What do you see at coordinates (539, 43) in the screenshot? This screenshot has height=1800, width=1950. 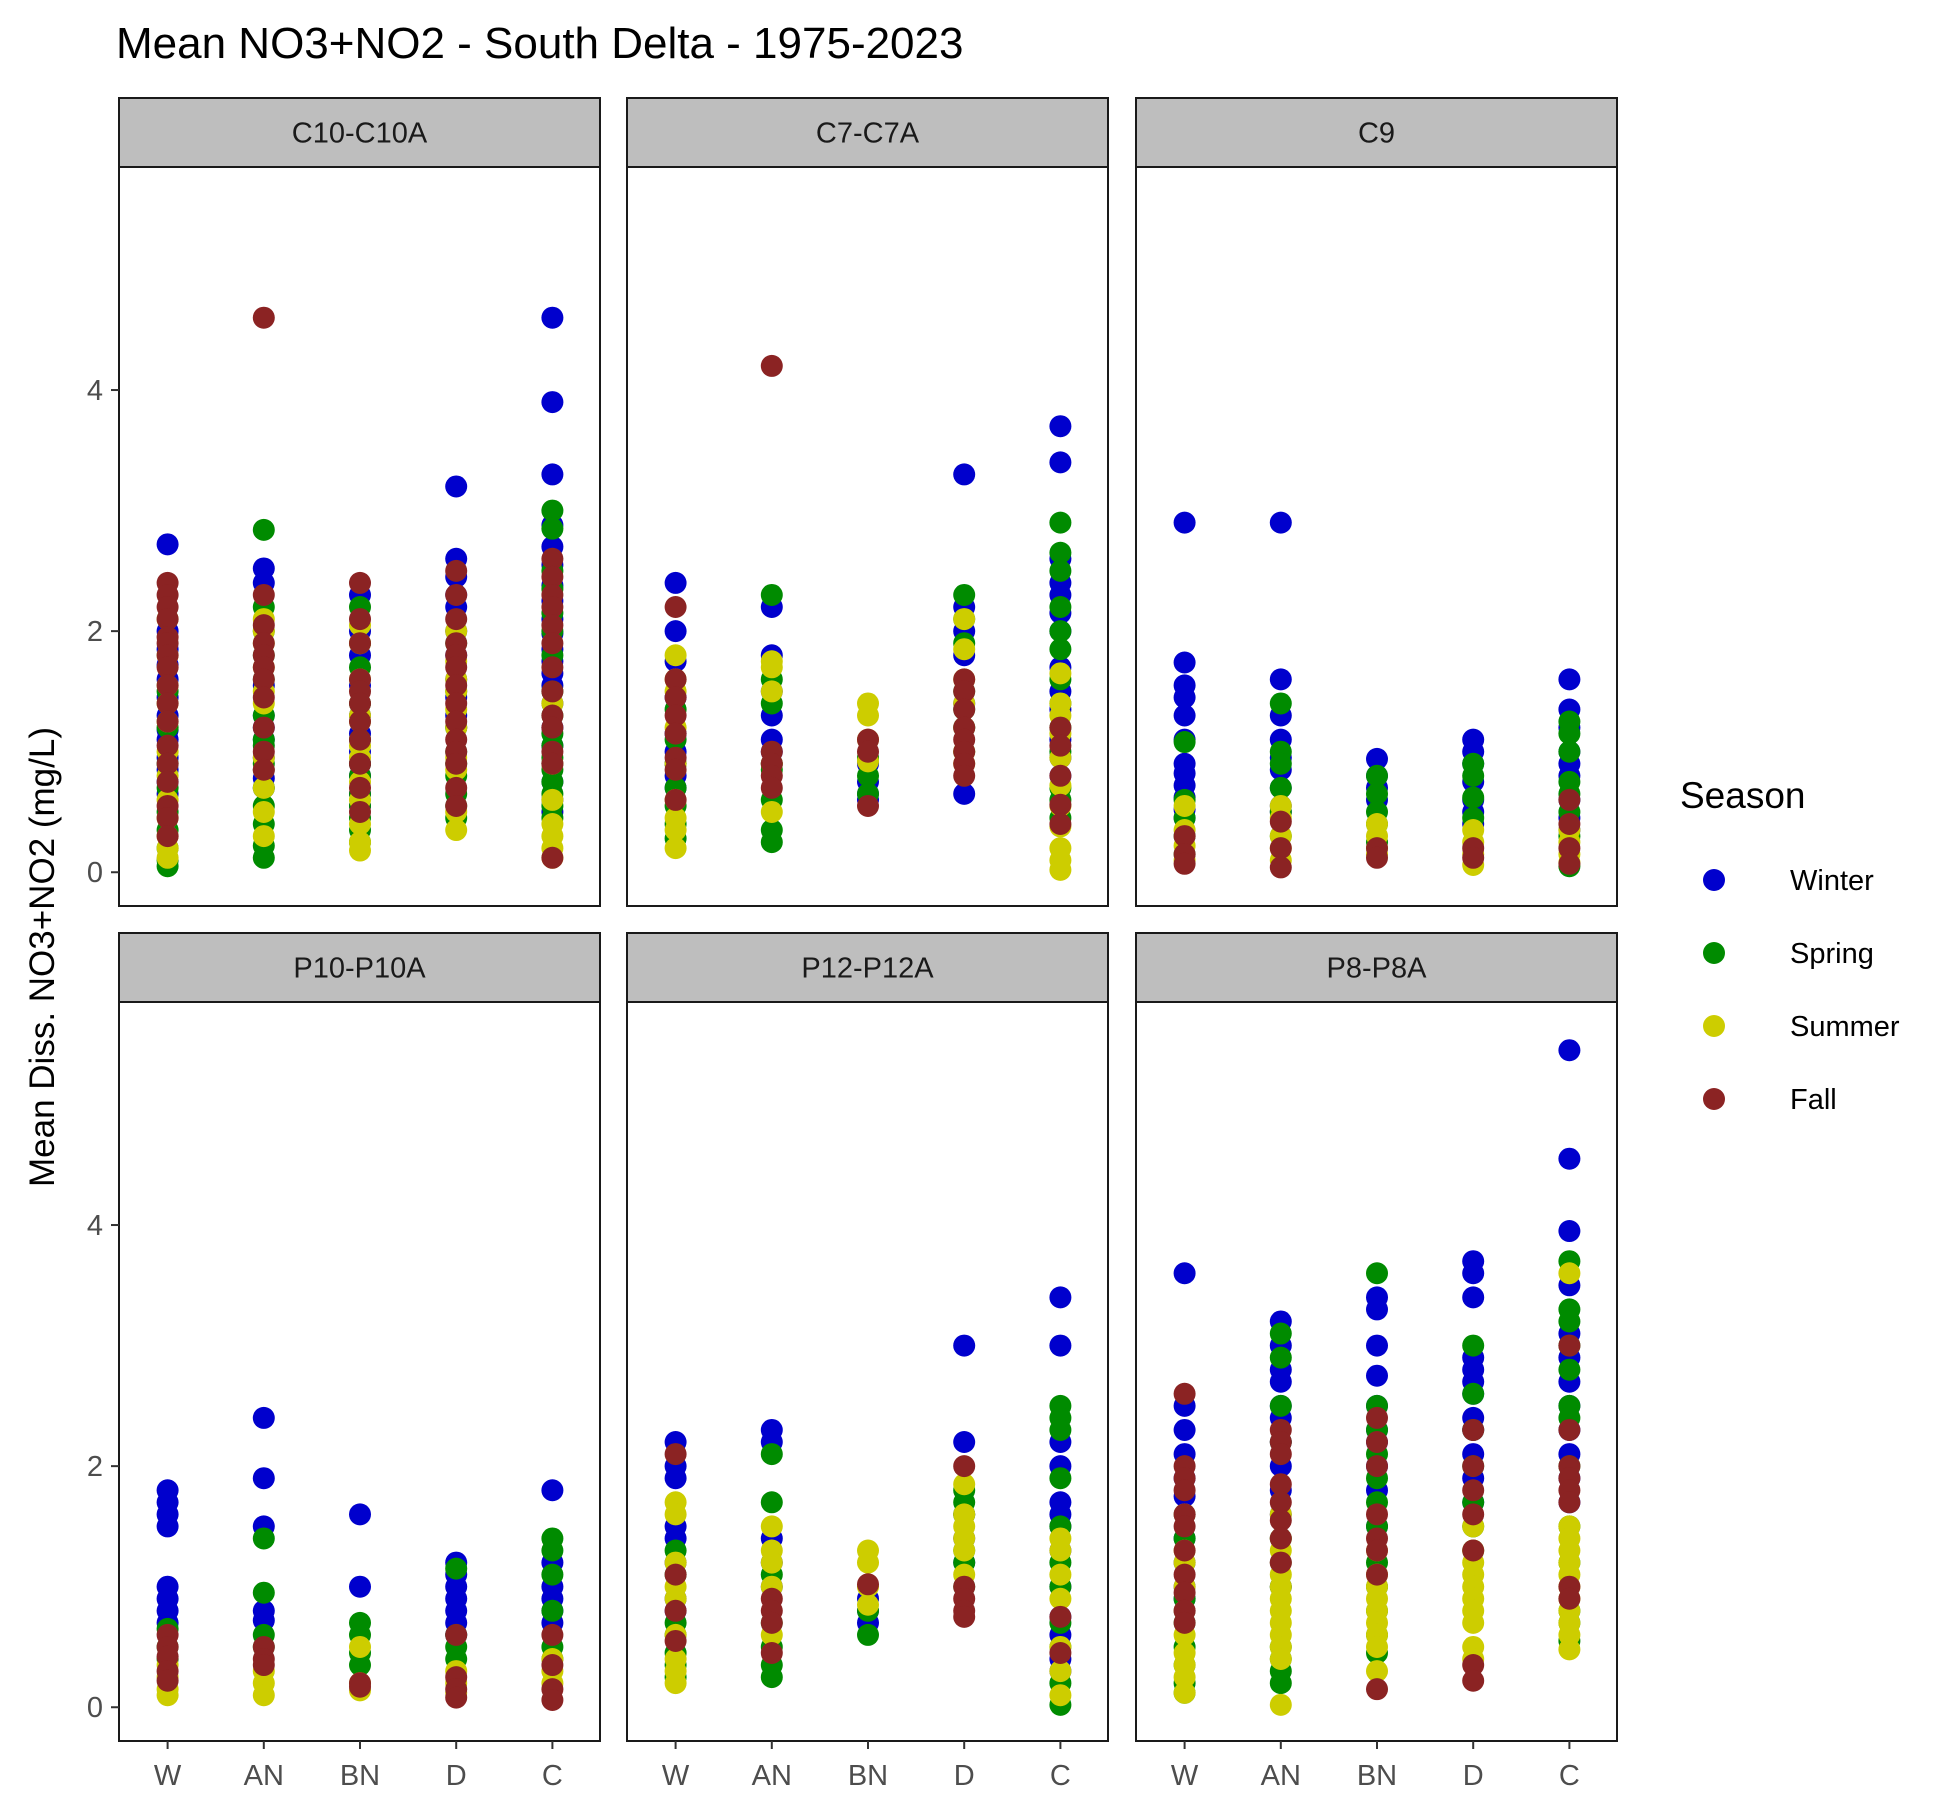 I see `chart-title: Mean NO3+NO2 - South Delta - 1975-2023` at bounding box center [539, 43].